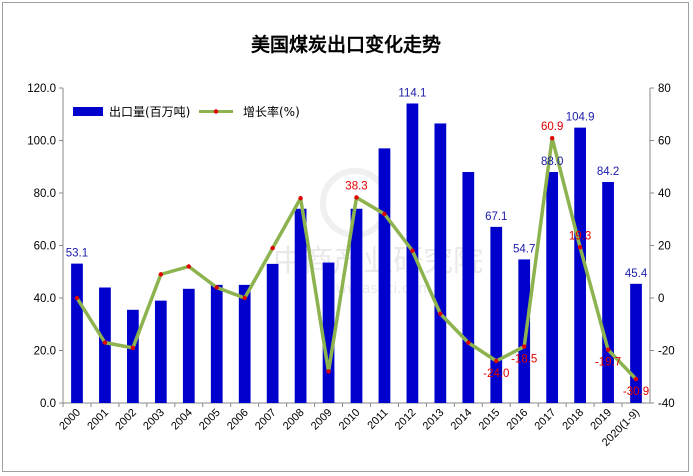  Describe the element at coordinates (434, 420) in the screenshot. I see `x-tick-label: 2013` at that location.